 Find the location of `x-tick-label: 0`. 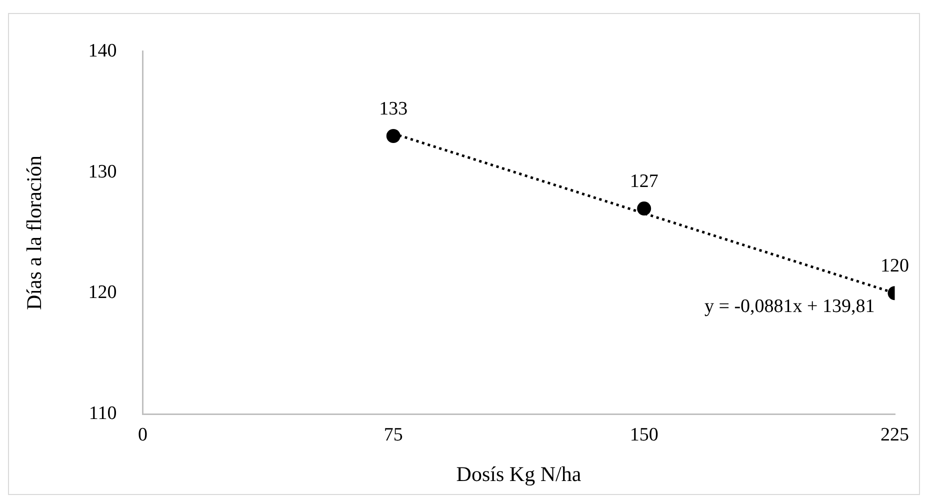

x-tick-label: 0 is located at coordinates (143, 435).